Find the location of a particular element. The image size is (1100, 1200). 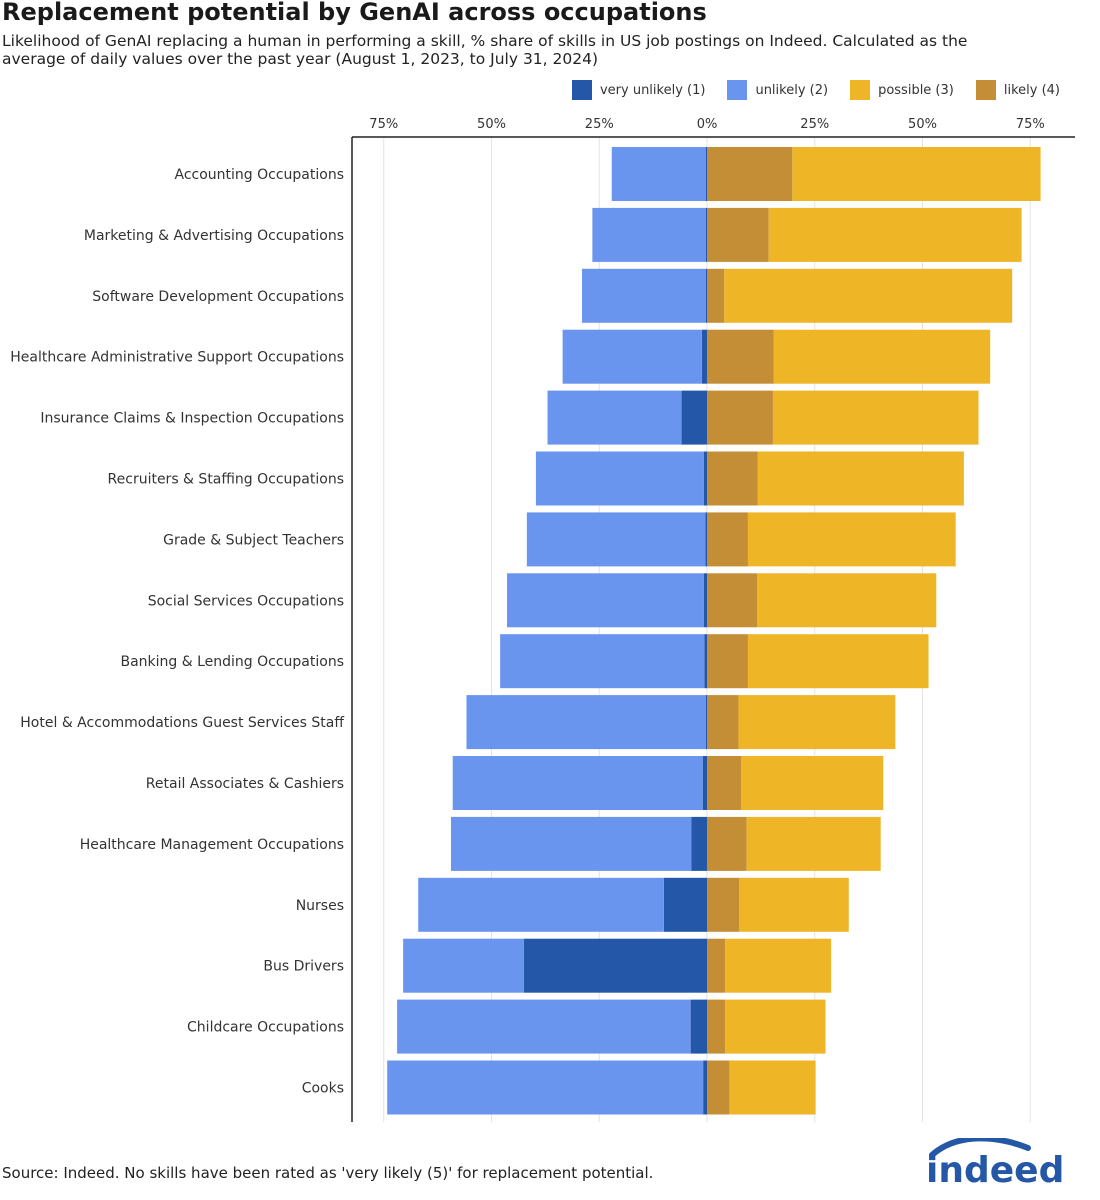

legend-swatch-very-unlikely is located at coordinates (581, 90).